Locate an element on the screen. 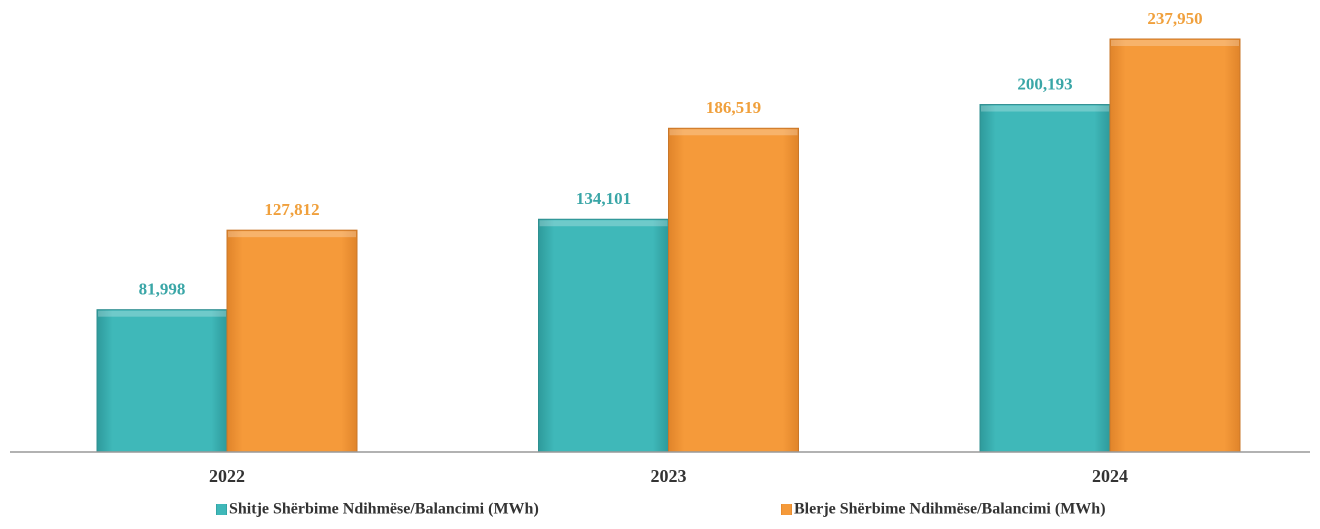 The width and height of the screenshot is (1320, 529). legend-label: Shitje Shërbime Ndihmëse/Balancimi (MWh) is located at coordinates (384, 509).